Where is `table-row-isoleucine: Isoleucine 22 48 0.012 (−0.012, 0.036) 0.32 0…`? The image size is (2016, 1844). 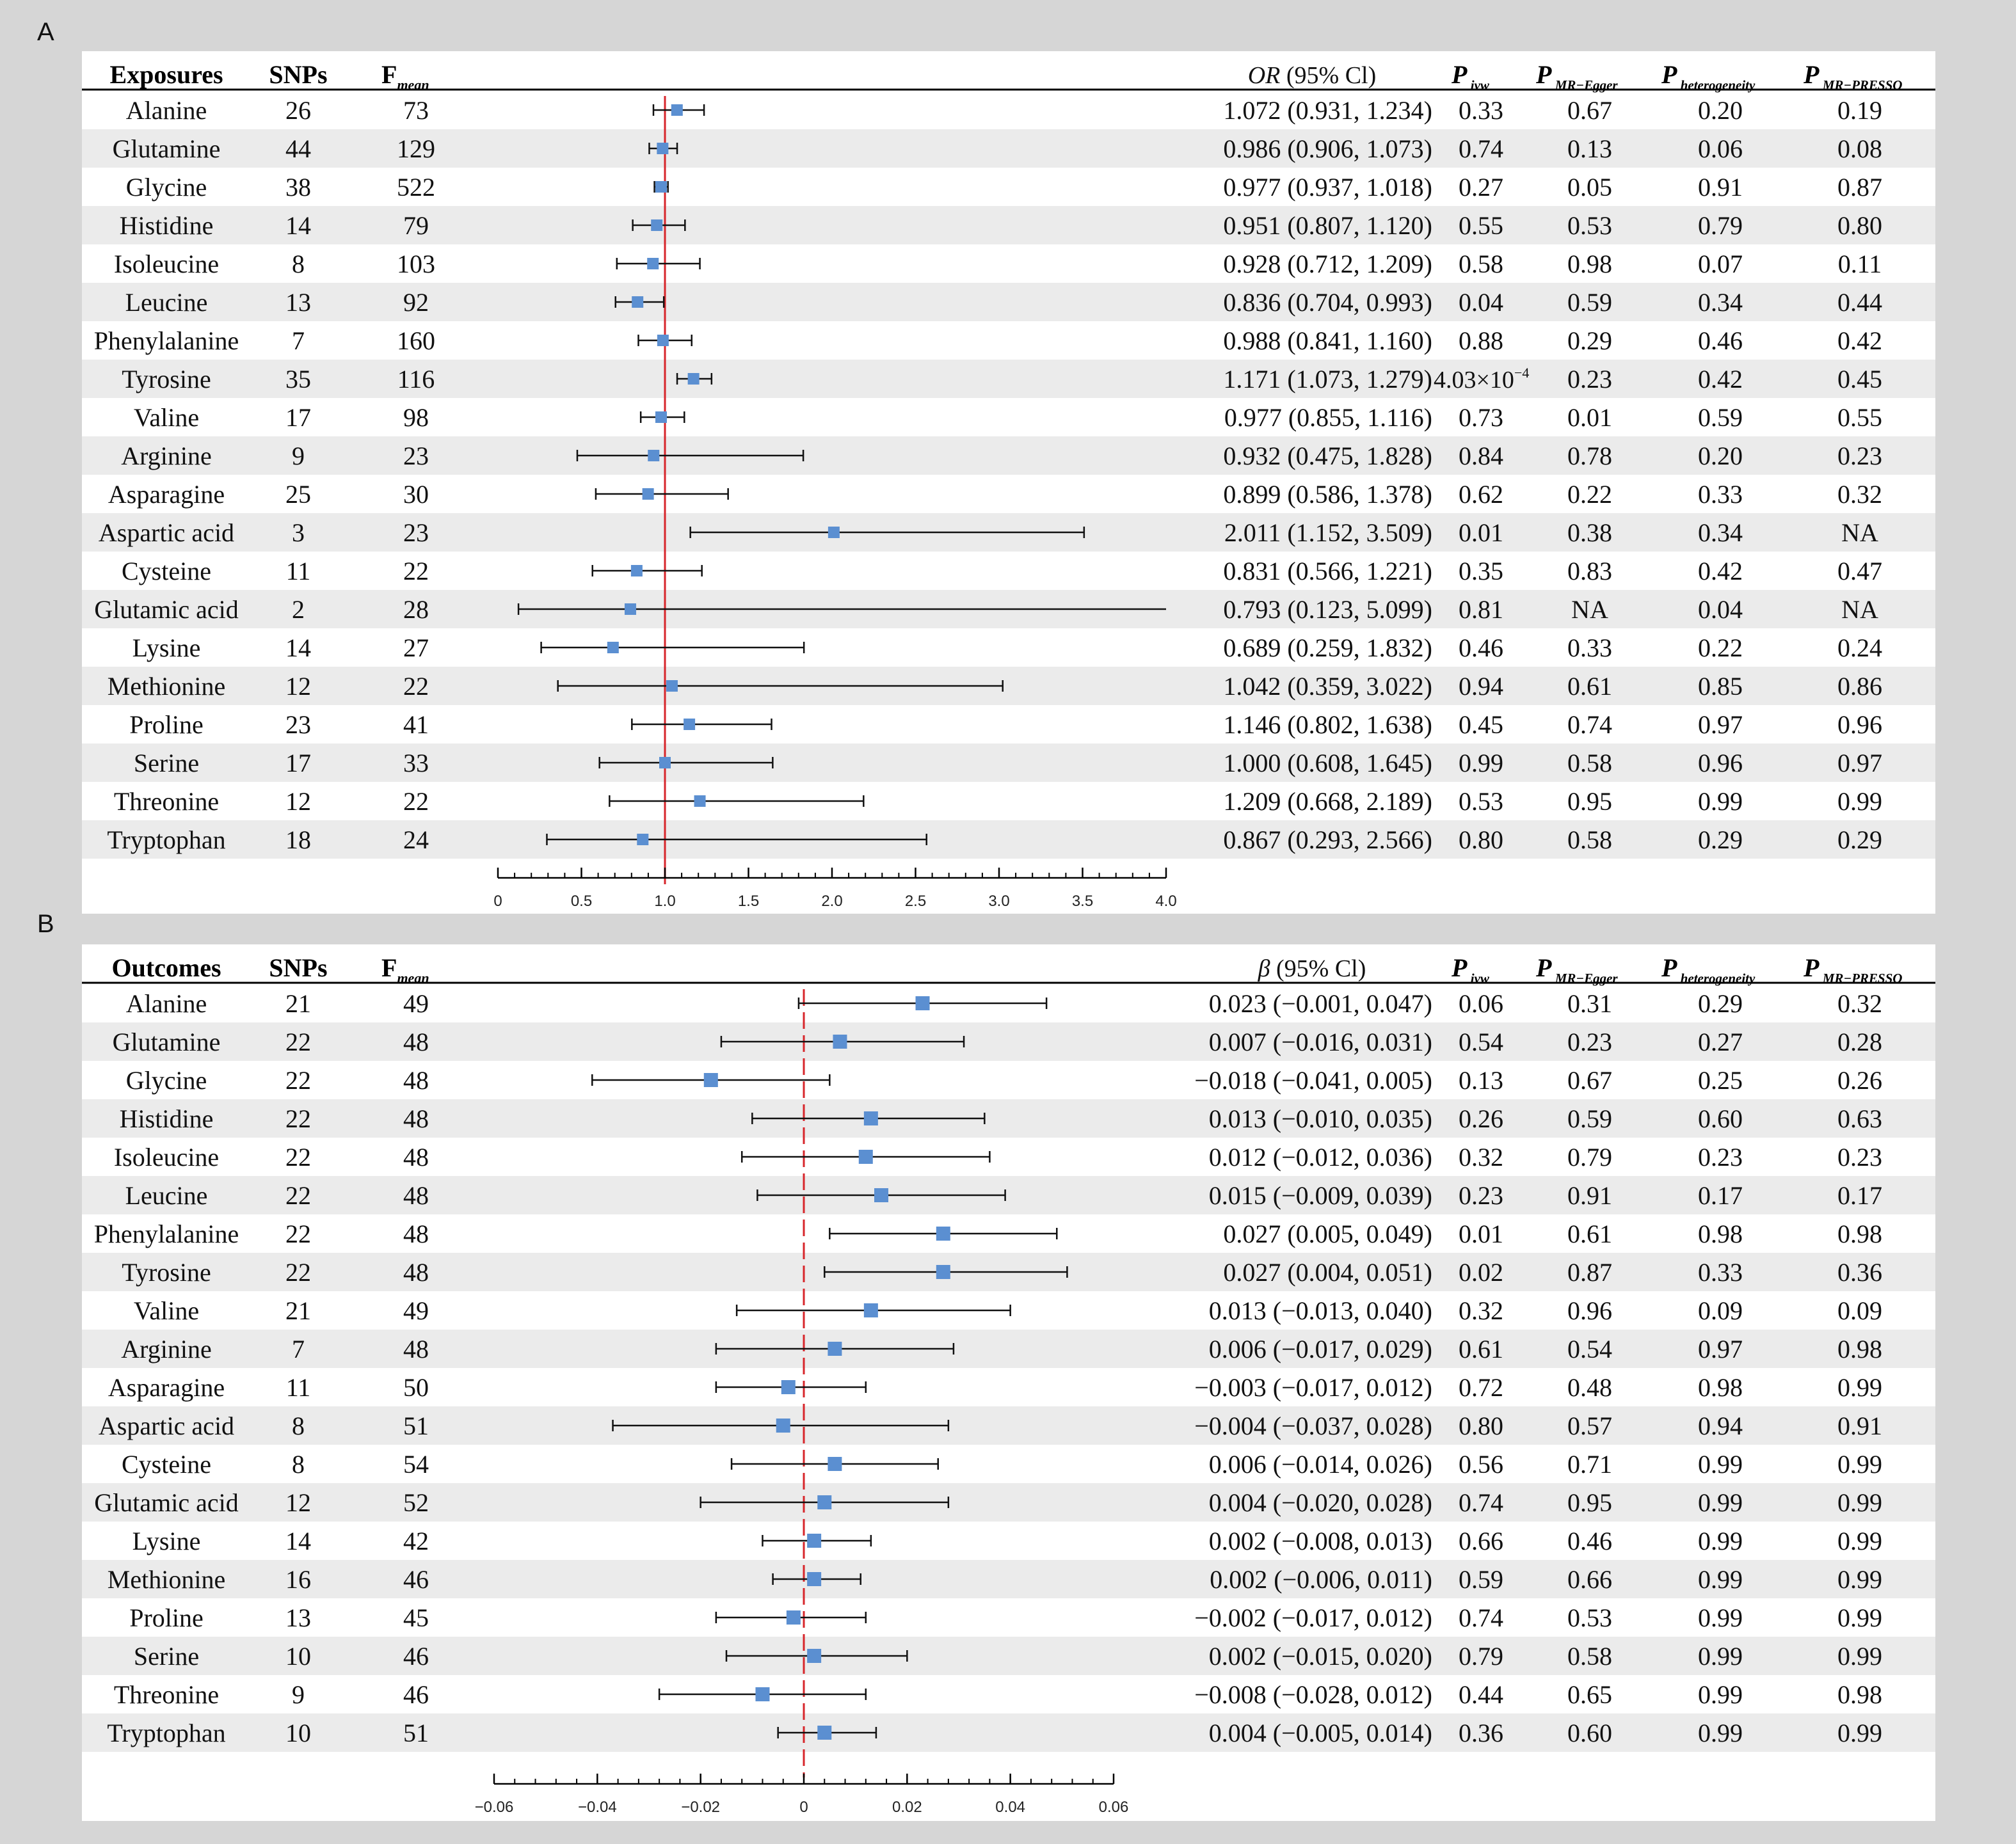 table-row-isoleucine: Isoleucine 22 48 0.012 (−0.012, 0.036) 0.32 0… is located at coordinates (998, 1157).